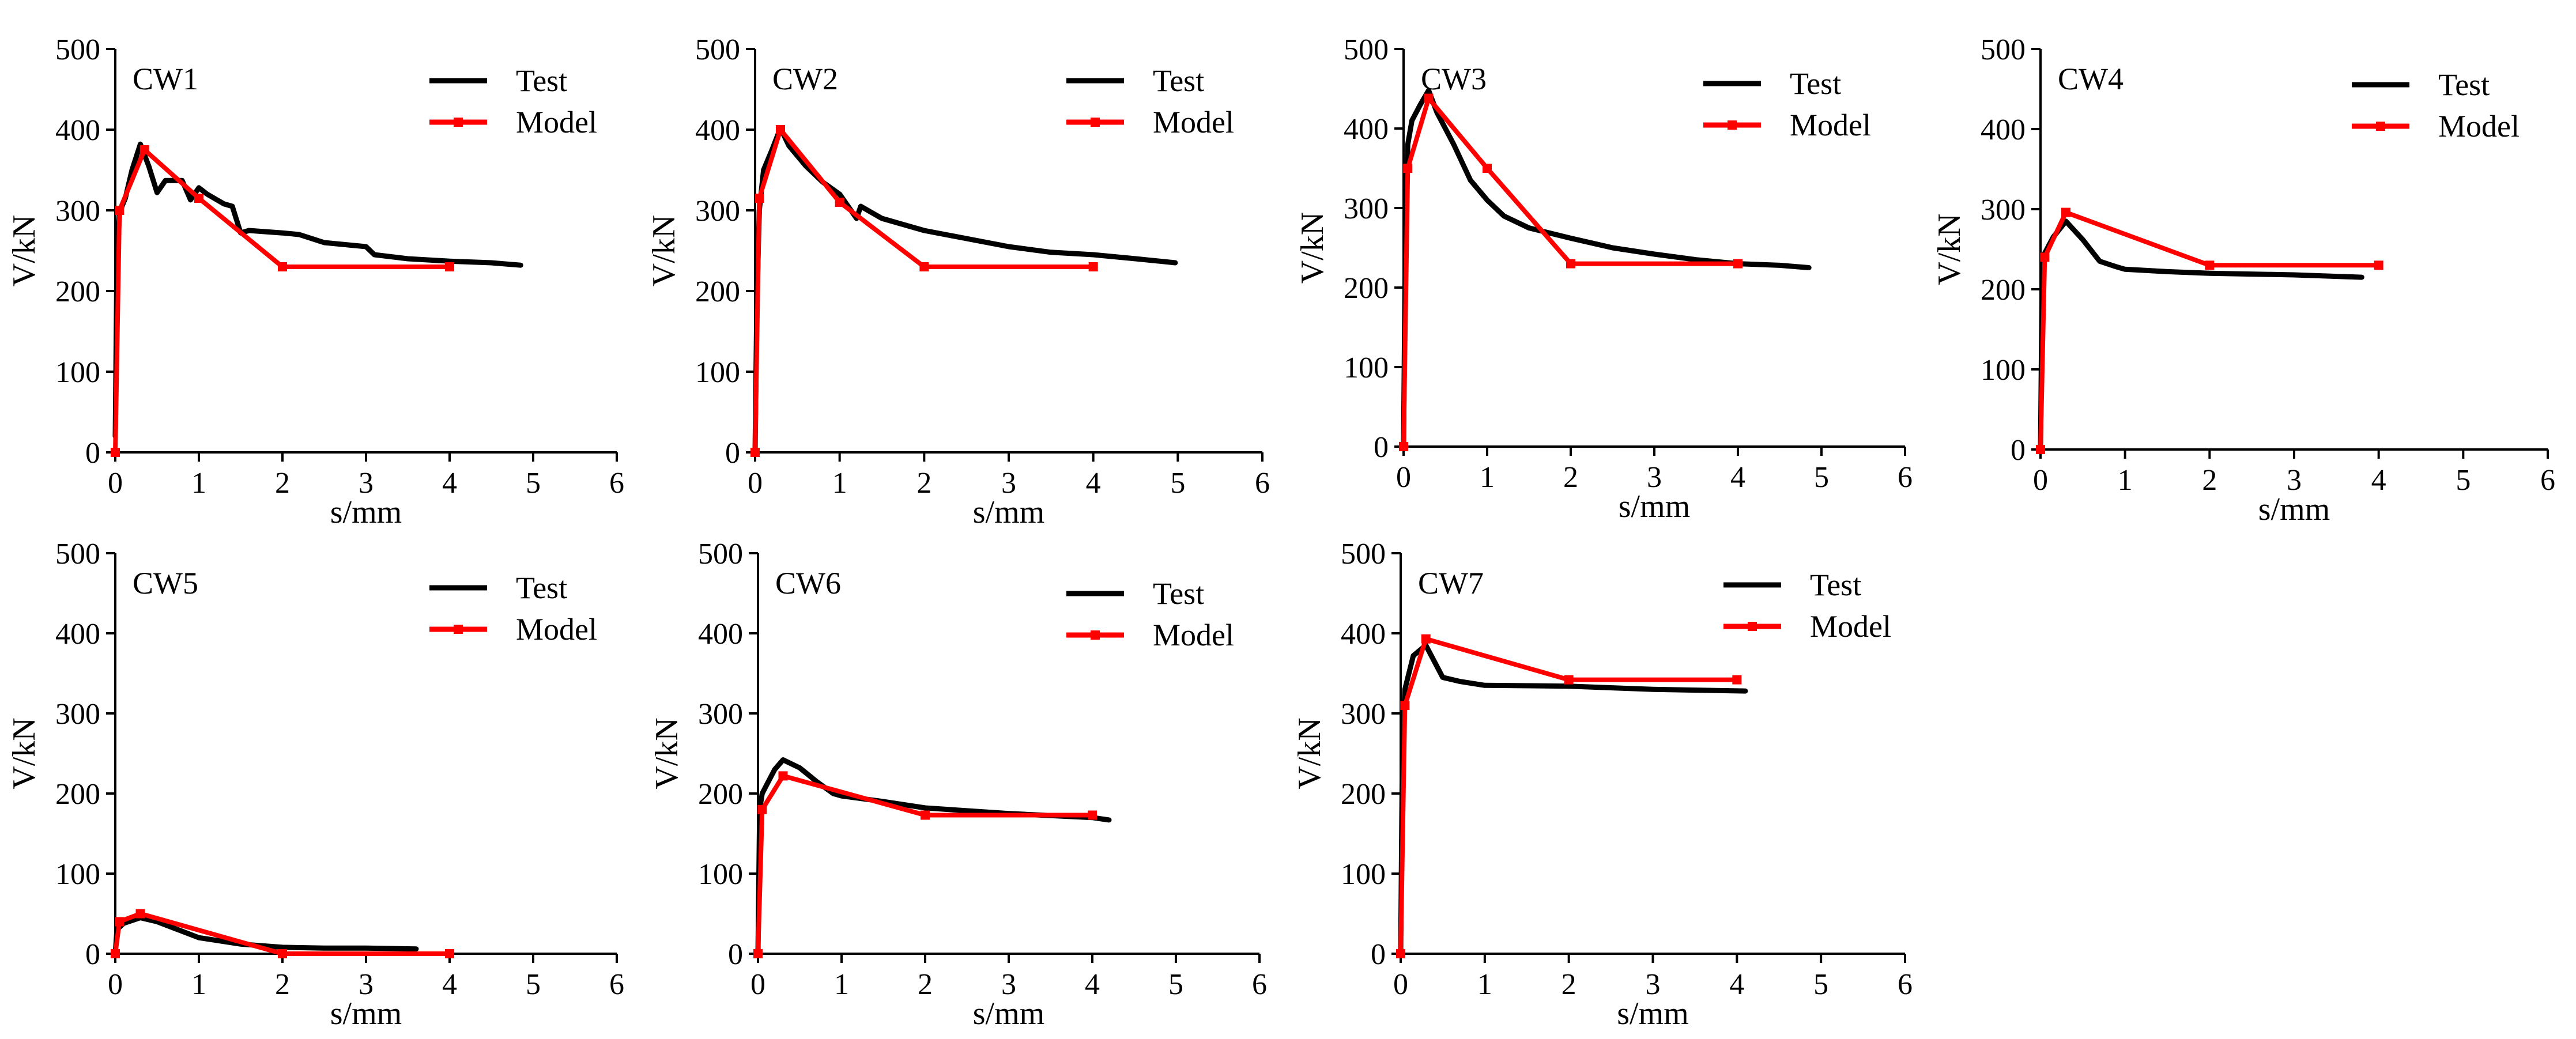  What do you see at coordinates (1451, 583) in the screenshot?
I see `panel-label: CW7` at bounding box center [1451, 583].